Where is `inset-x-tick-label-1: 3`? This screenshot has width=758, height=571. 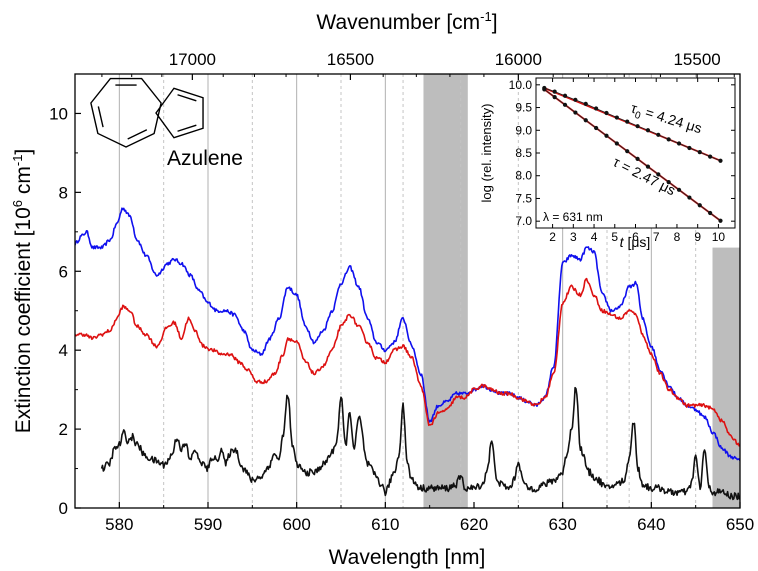 inset-x-tick-label-1: 3 is located at coordinates (573, 237).